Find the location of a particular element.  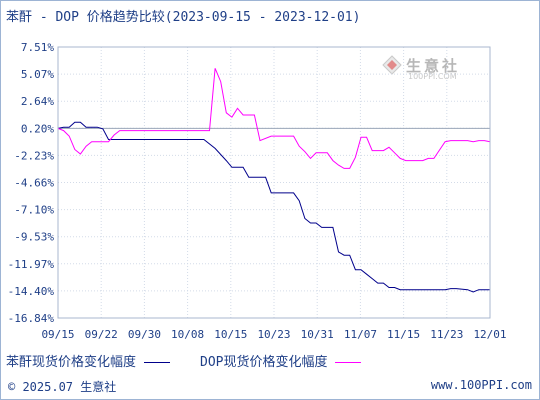

x-tick-label: 12/01 is located at coordinates (489, 334).